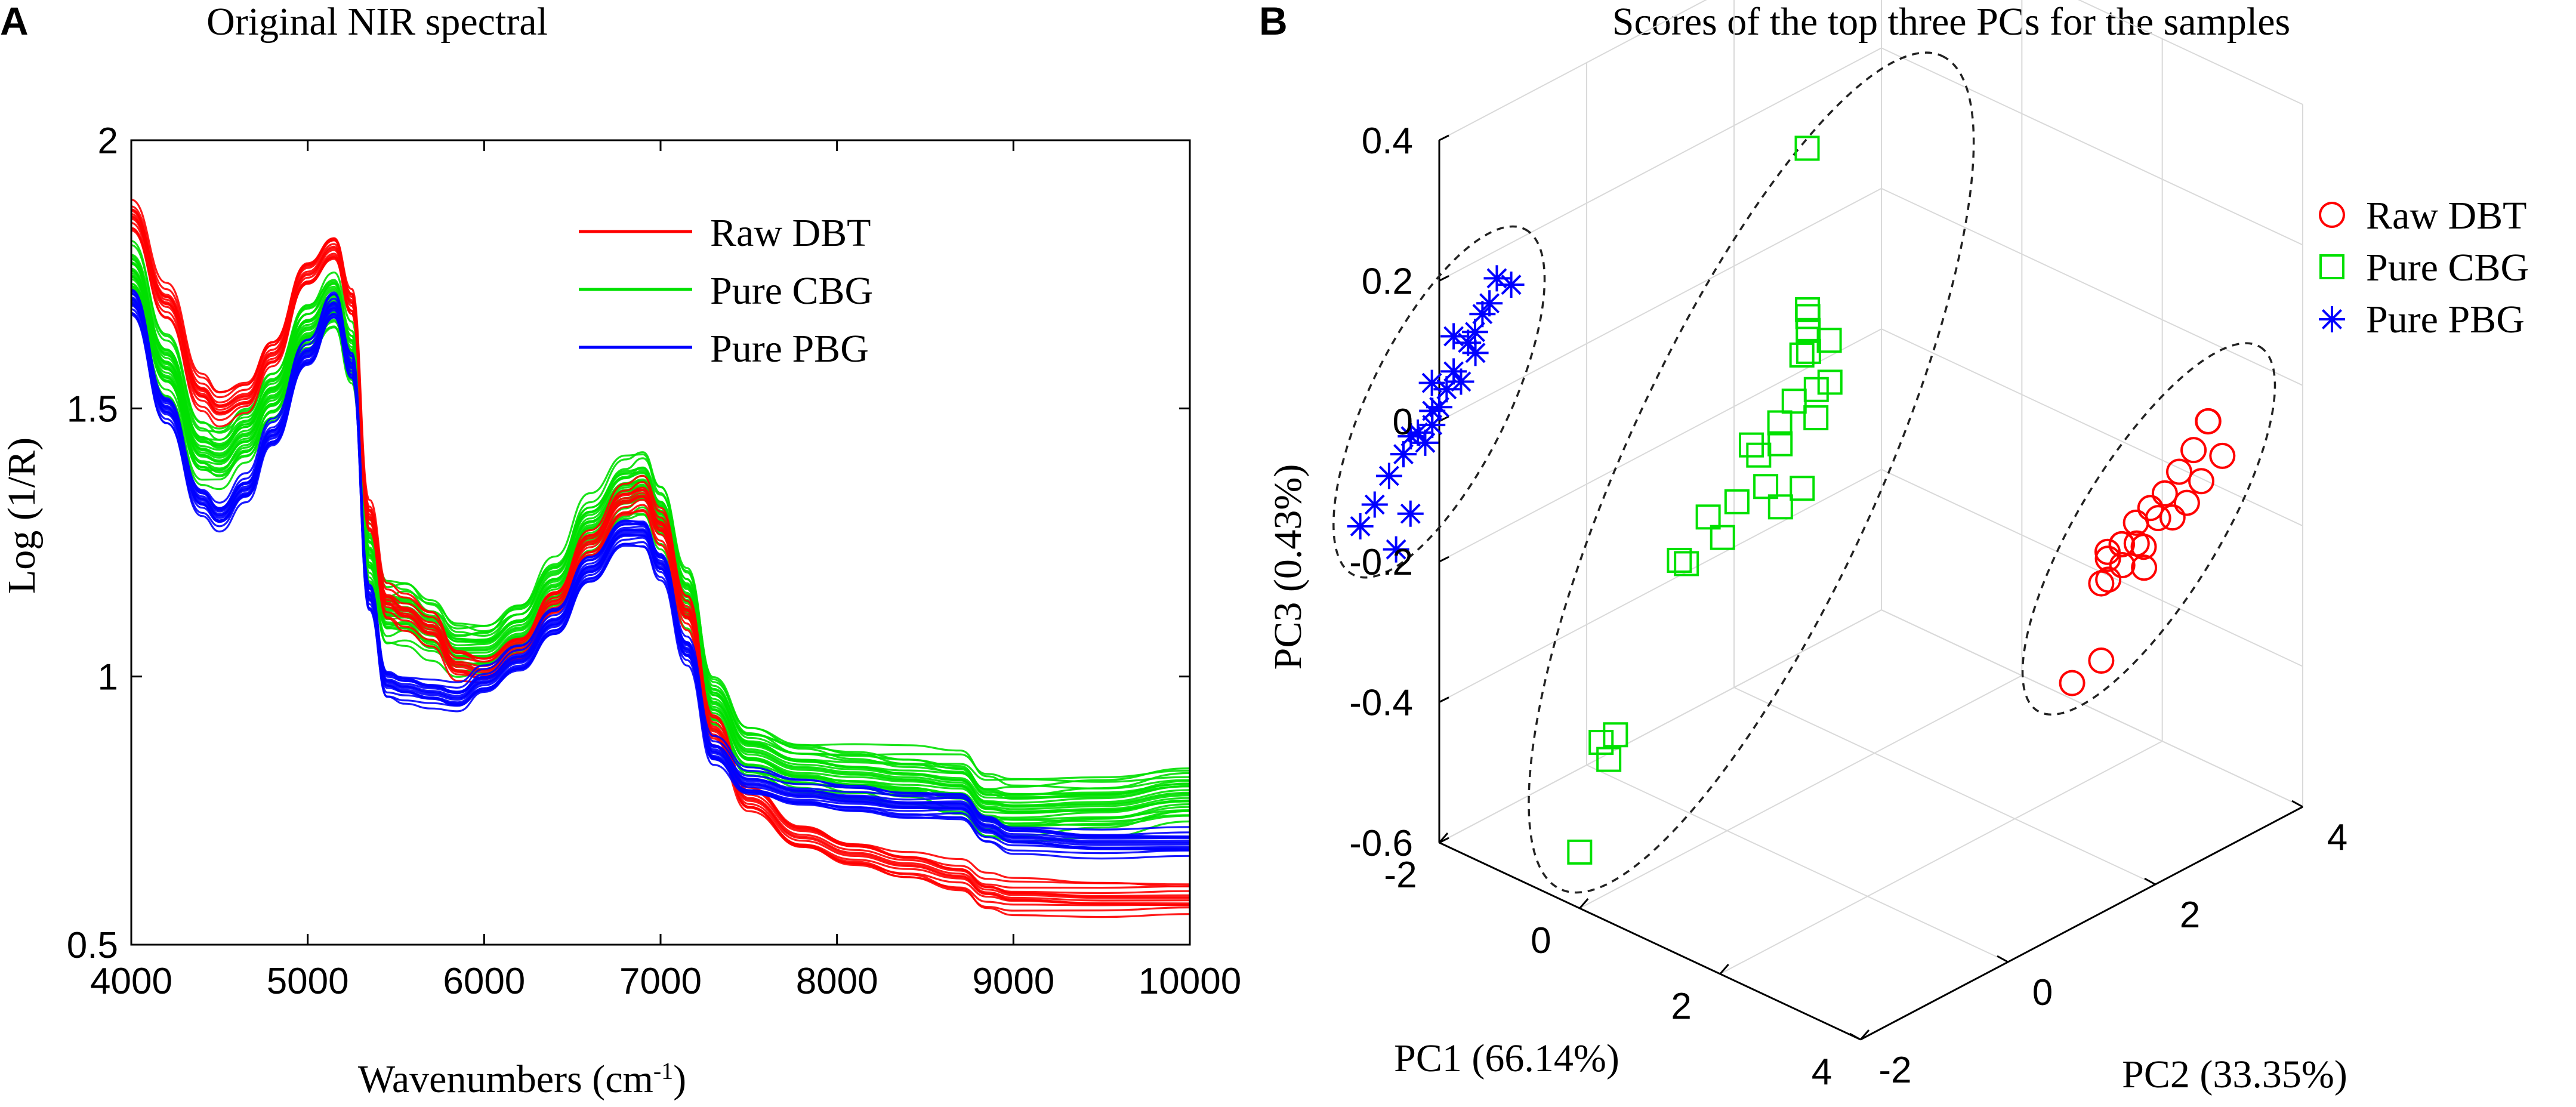  Describe the element at coordinates (2446, 216) in the screenshot. I see `legend-b-raw-dbt-label: Raw DBT` at that location.